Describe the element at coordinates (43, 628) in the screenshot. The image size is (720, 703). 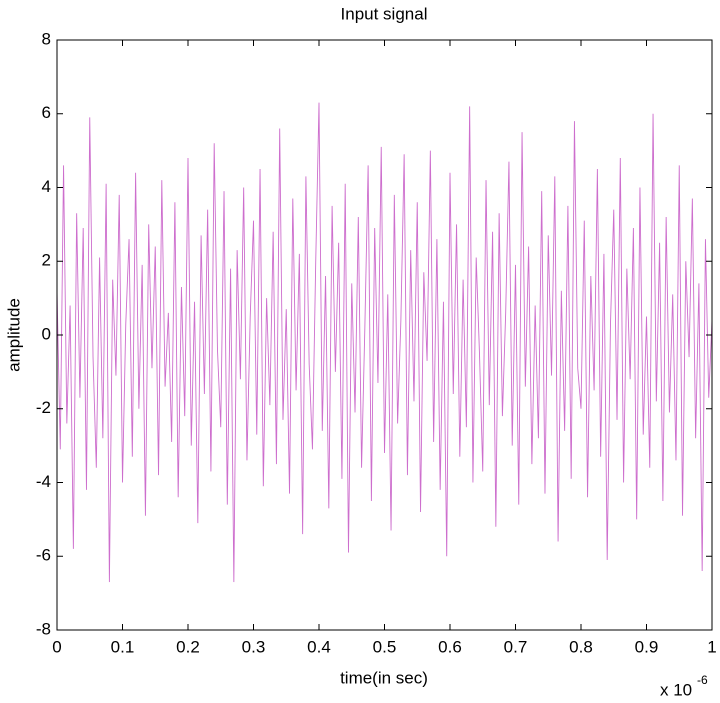
I see `y-tick-label: -8` at that location.